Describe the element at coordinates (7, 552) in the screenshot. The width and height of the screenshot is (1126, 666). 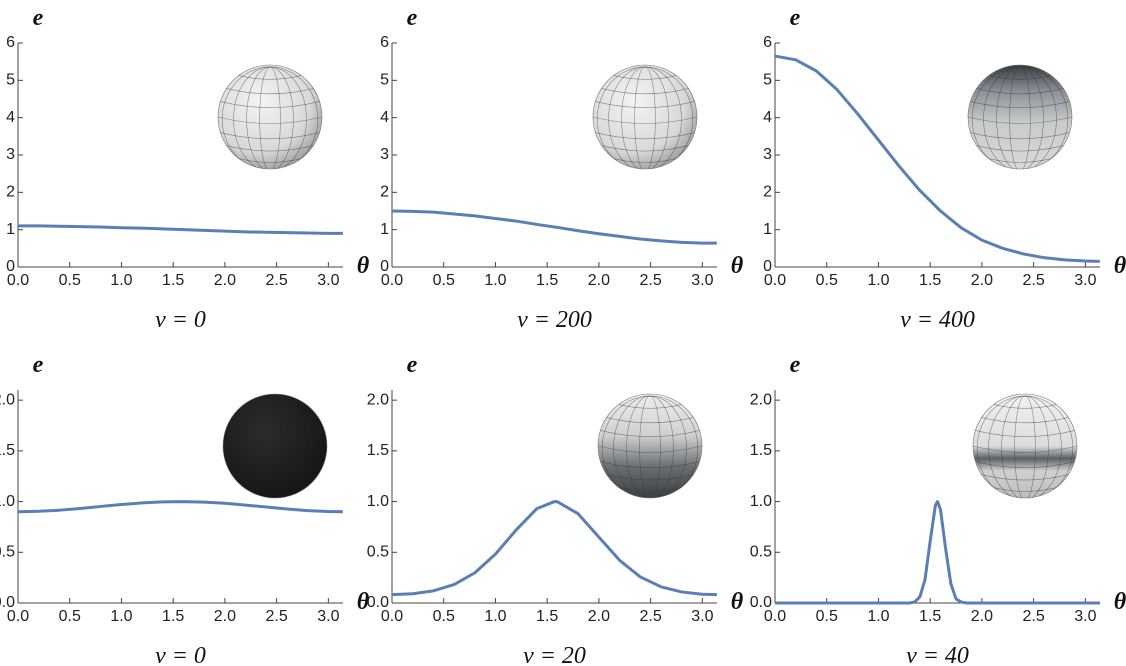
I see `y-tick-label: 0.5` at that location.